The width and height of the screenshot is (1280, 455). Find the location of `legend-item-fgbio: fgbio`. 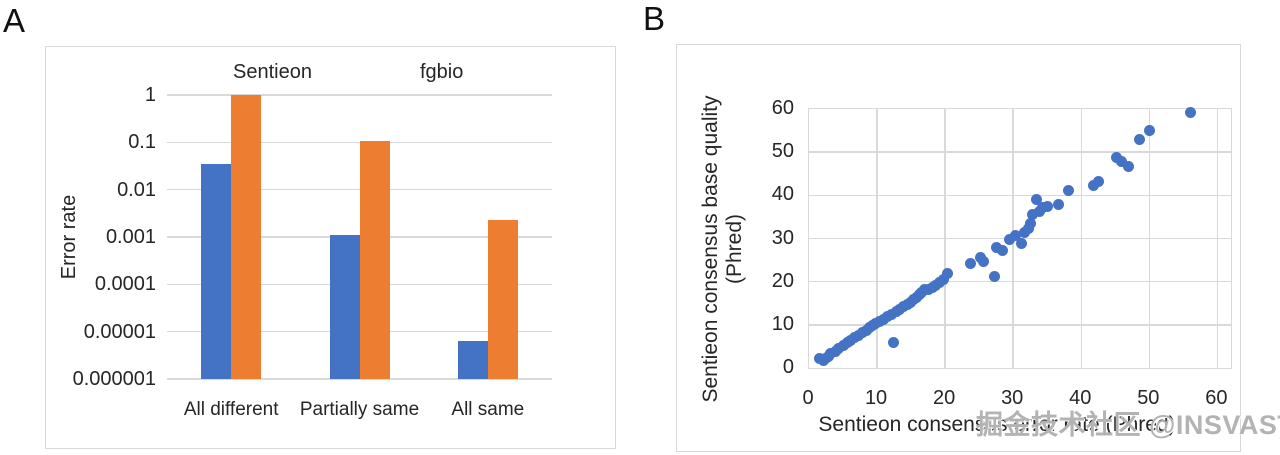

legend-item-fgbio: fgbio is located at coordinates (430, 72).